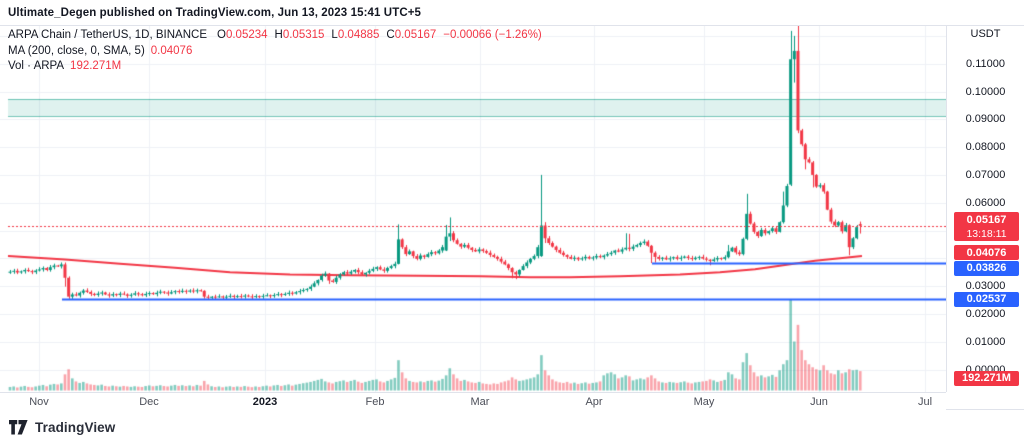  What do you see at coordinates (986, 299) in the screenshot?
I see `support2-price-badge: 0.02537` at bounding box center [986, 299].